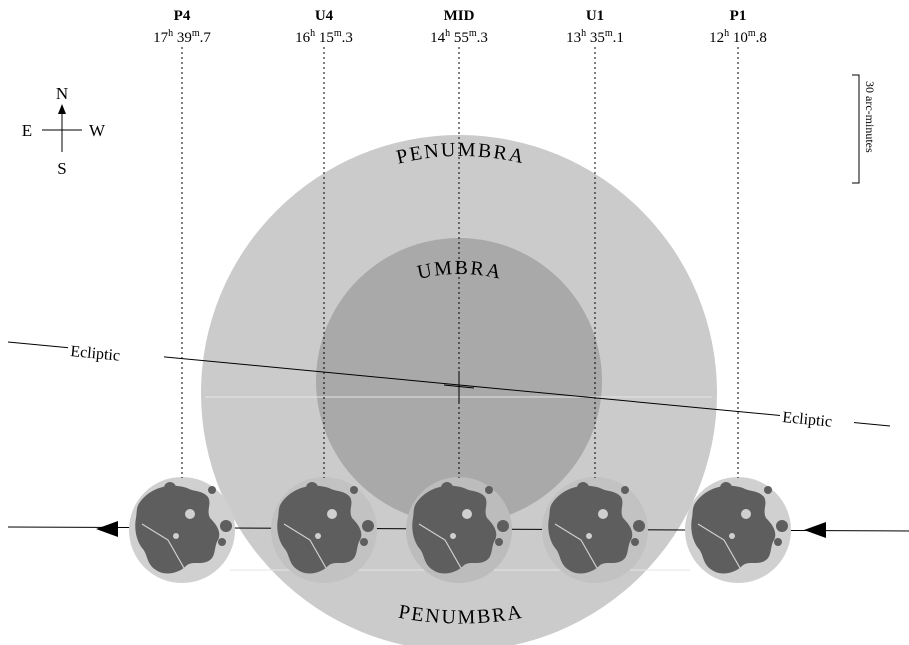 The width and height of the screenshot is (909, 645). I want to click on contact-header-p1: P1 12h 10m.8, so click(738, 27).